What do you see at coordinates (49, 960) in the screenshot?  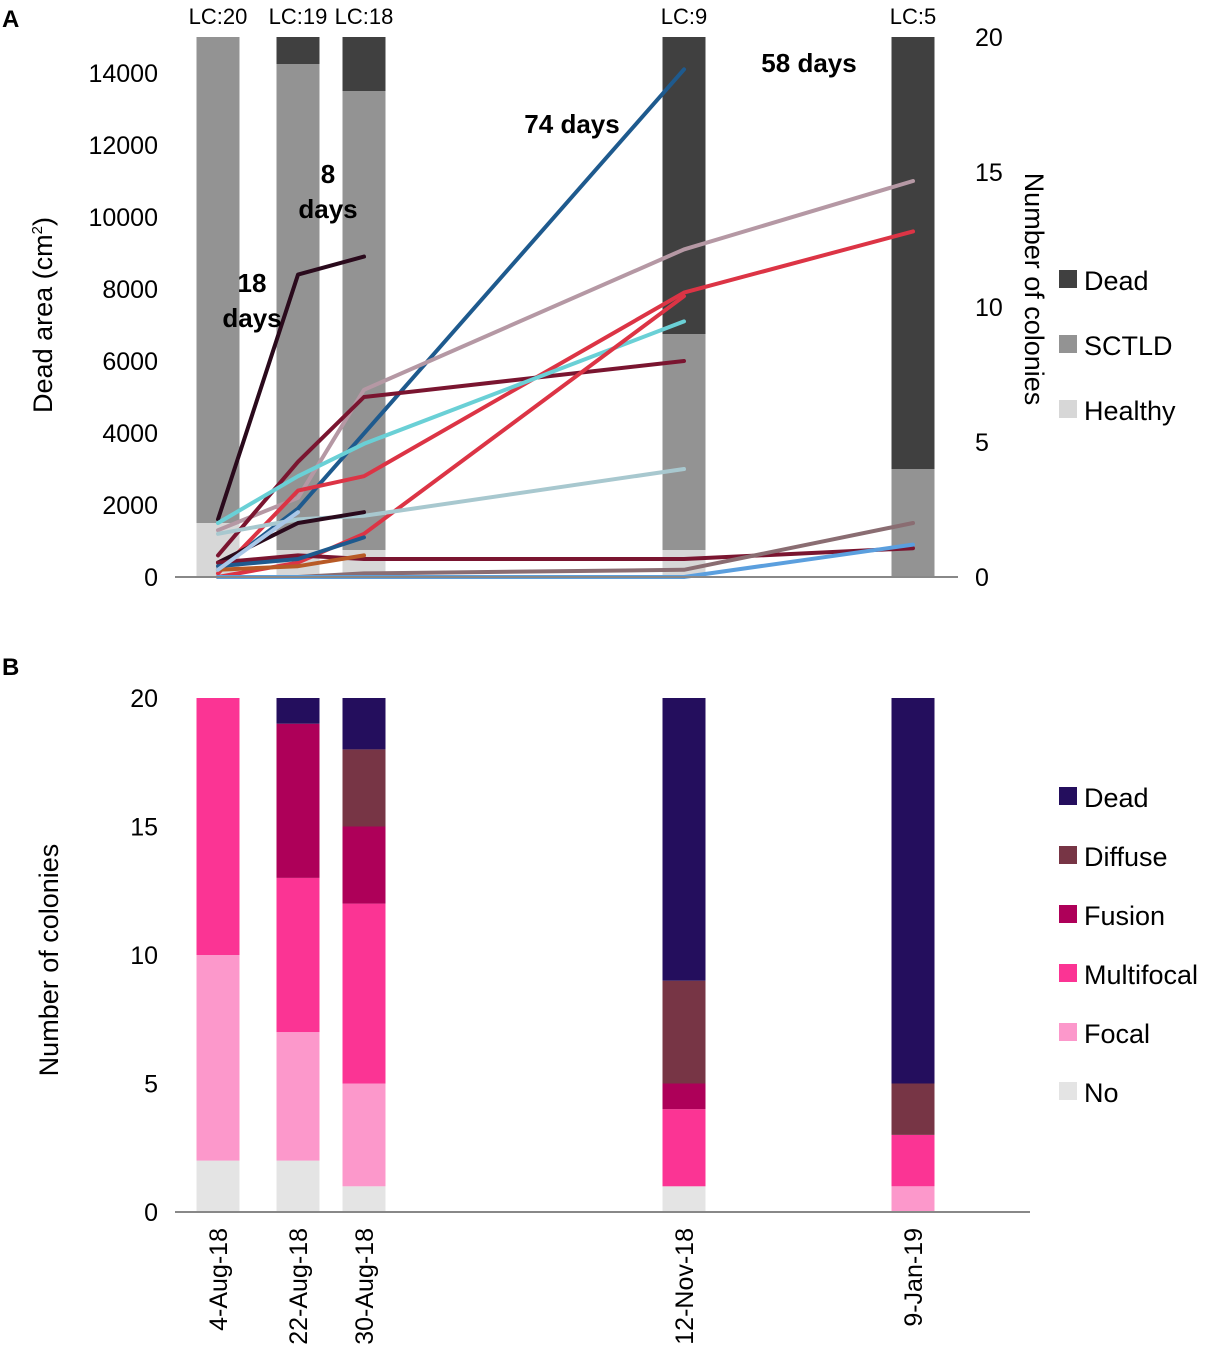 I see `panel-b-y-axis-title: Number of colonies` at bounding box center [49, 960].